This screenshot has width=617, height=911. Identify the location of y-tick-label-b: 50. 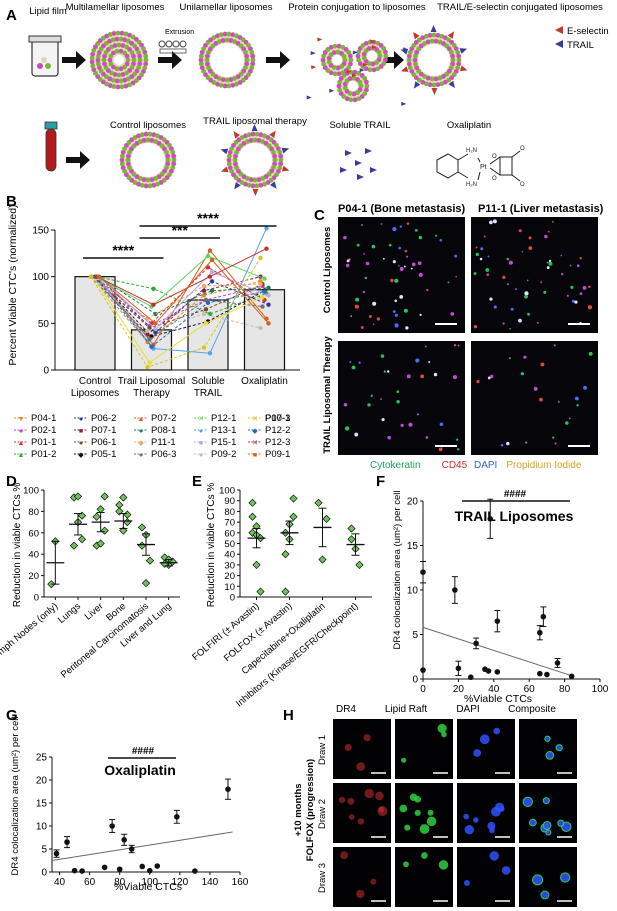
(44, 324).